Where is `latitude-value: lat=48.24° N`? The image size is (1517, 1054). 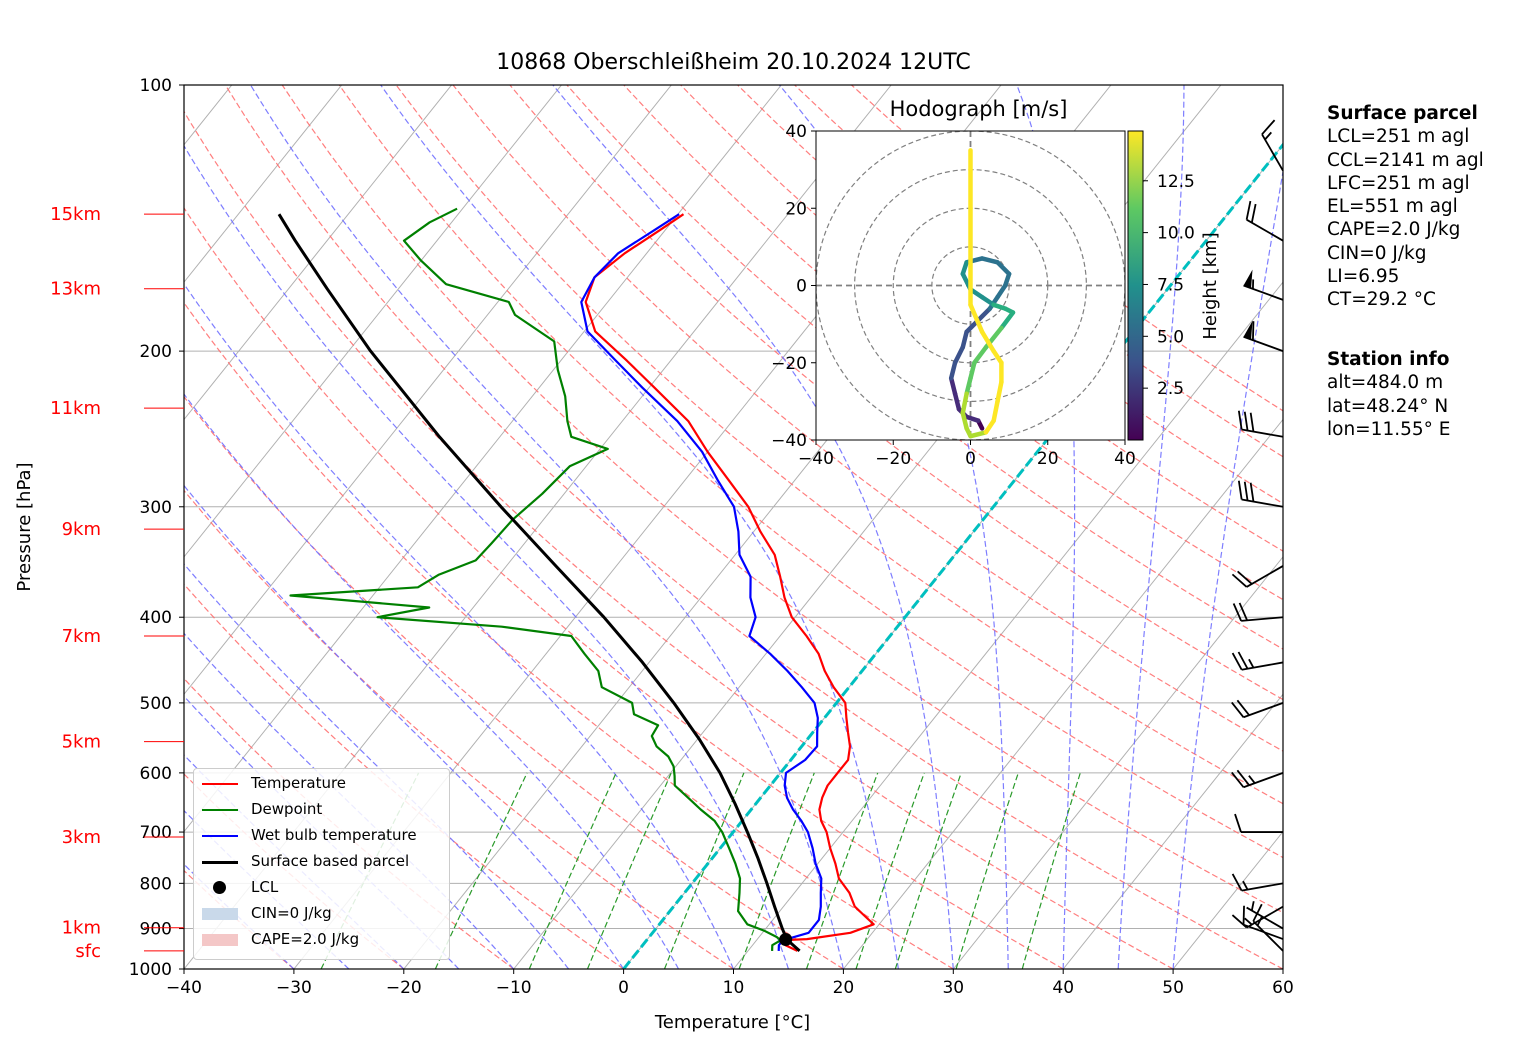 latitude-value: lat=48.24° N is located at coordinates (1388, 406).